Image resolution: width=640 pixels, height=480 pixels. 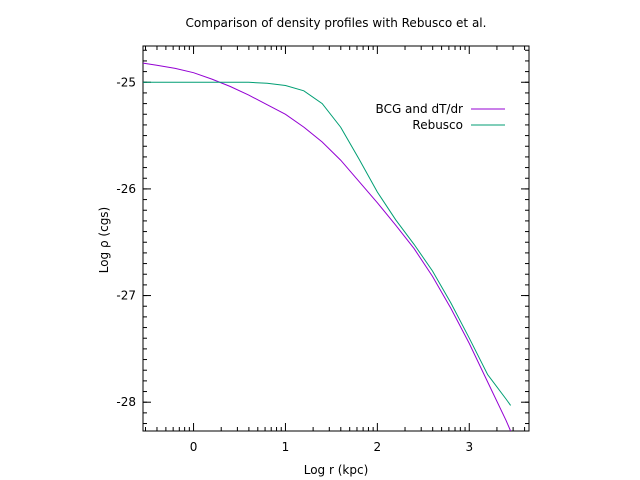 What do you see at coordinates (126, 82) in the screenshot?
I see `y-tick-label: -25` at bounding box center [126, 82].